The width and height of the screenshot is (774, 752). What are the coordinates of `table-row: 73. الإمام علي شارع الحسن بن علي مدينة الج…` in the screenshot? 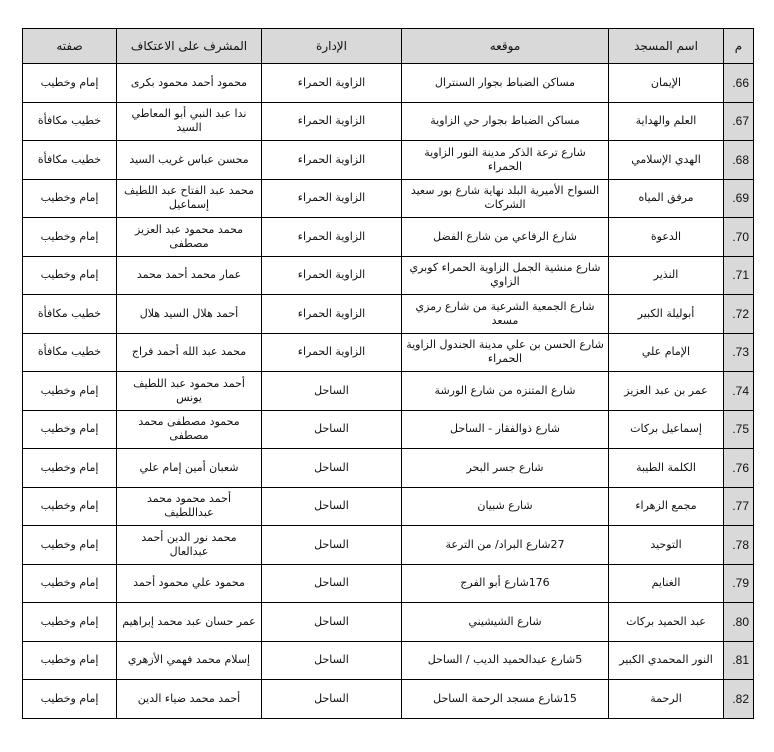 It's located at (388, 352).